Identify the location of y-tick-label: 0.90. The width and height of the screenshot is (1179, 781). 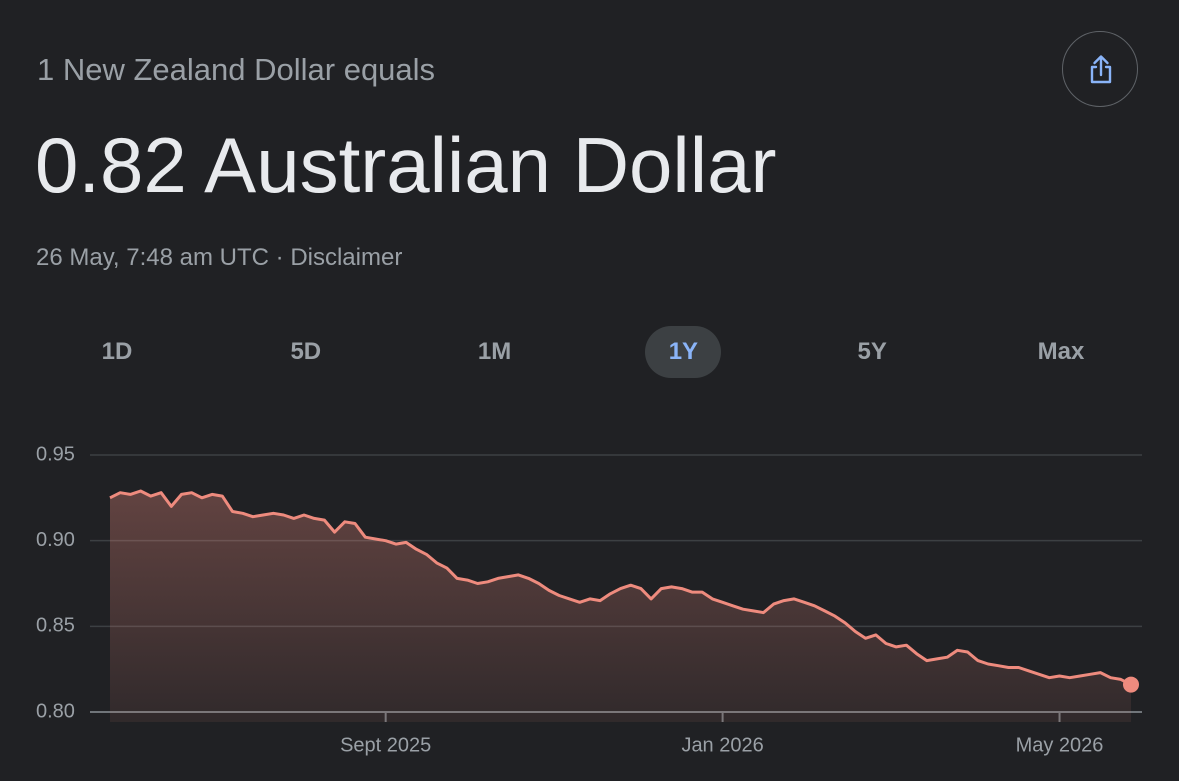
(55, 540).